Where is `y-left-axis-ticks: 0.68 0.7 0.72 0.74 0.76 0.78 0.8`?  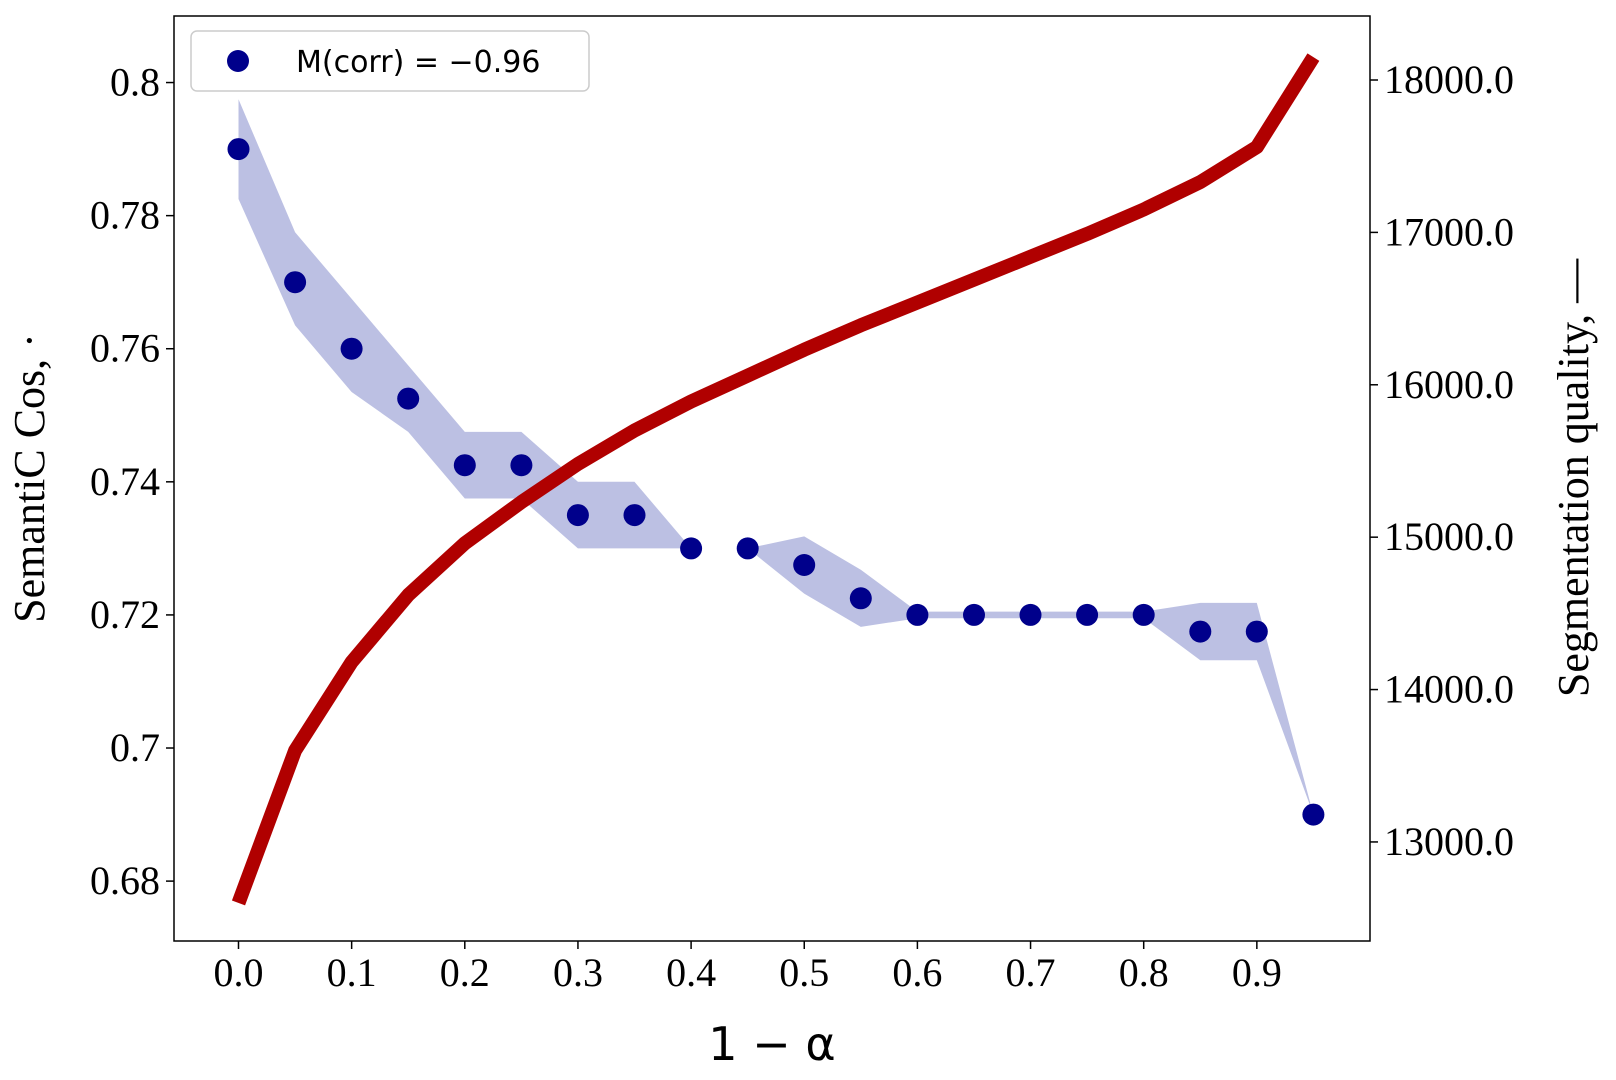 y-left-axis-ticks: 0.68 0.7 0.72 0.74 0.76 0.78 0.8 is located at coordinates (132, 481).